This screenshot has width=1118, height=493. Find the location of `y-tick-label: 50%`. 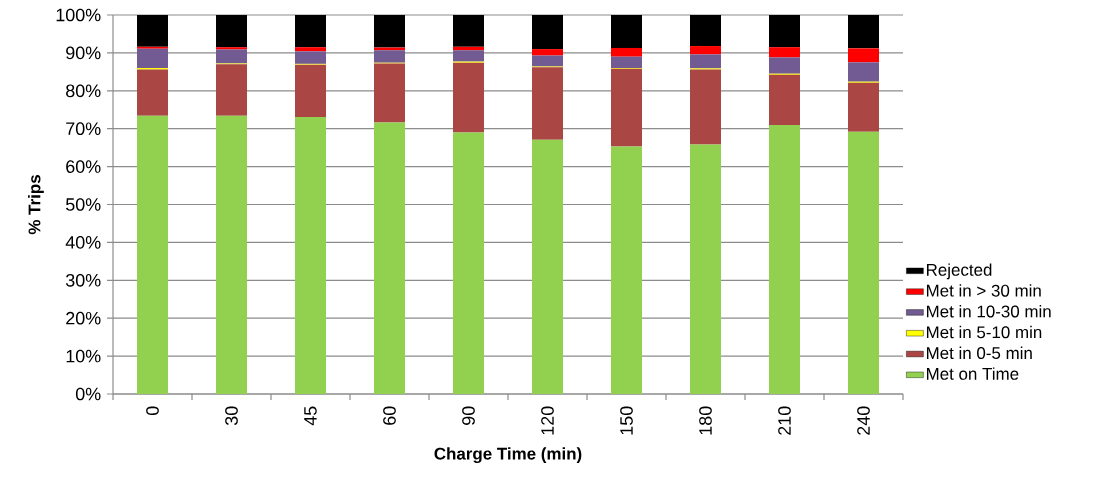

y-tick-label: 50% is located at coordinates (83, 204).